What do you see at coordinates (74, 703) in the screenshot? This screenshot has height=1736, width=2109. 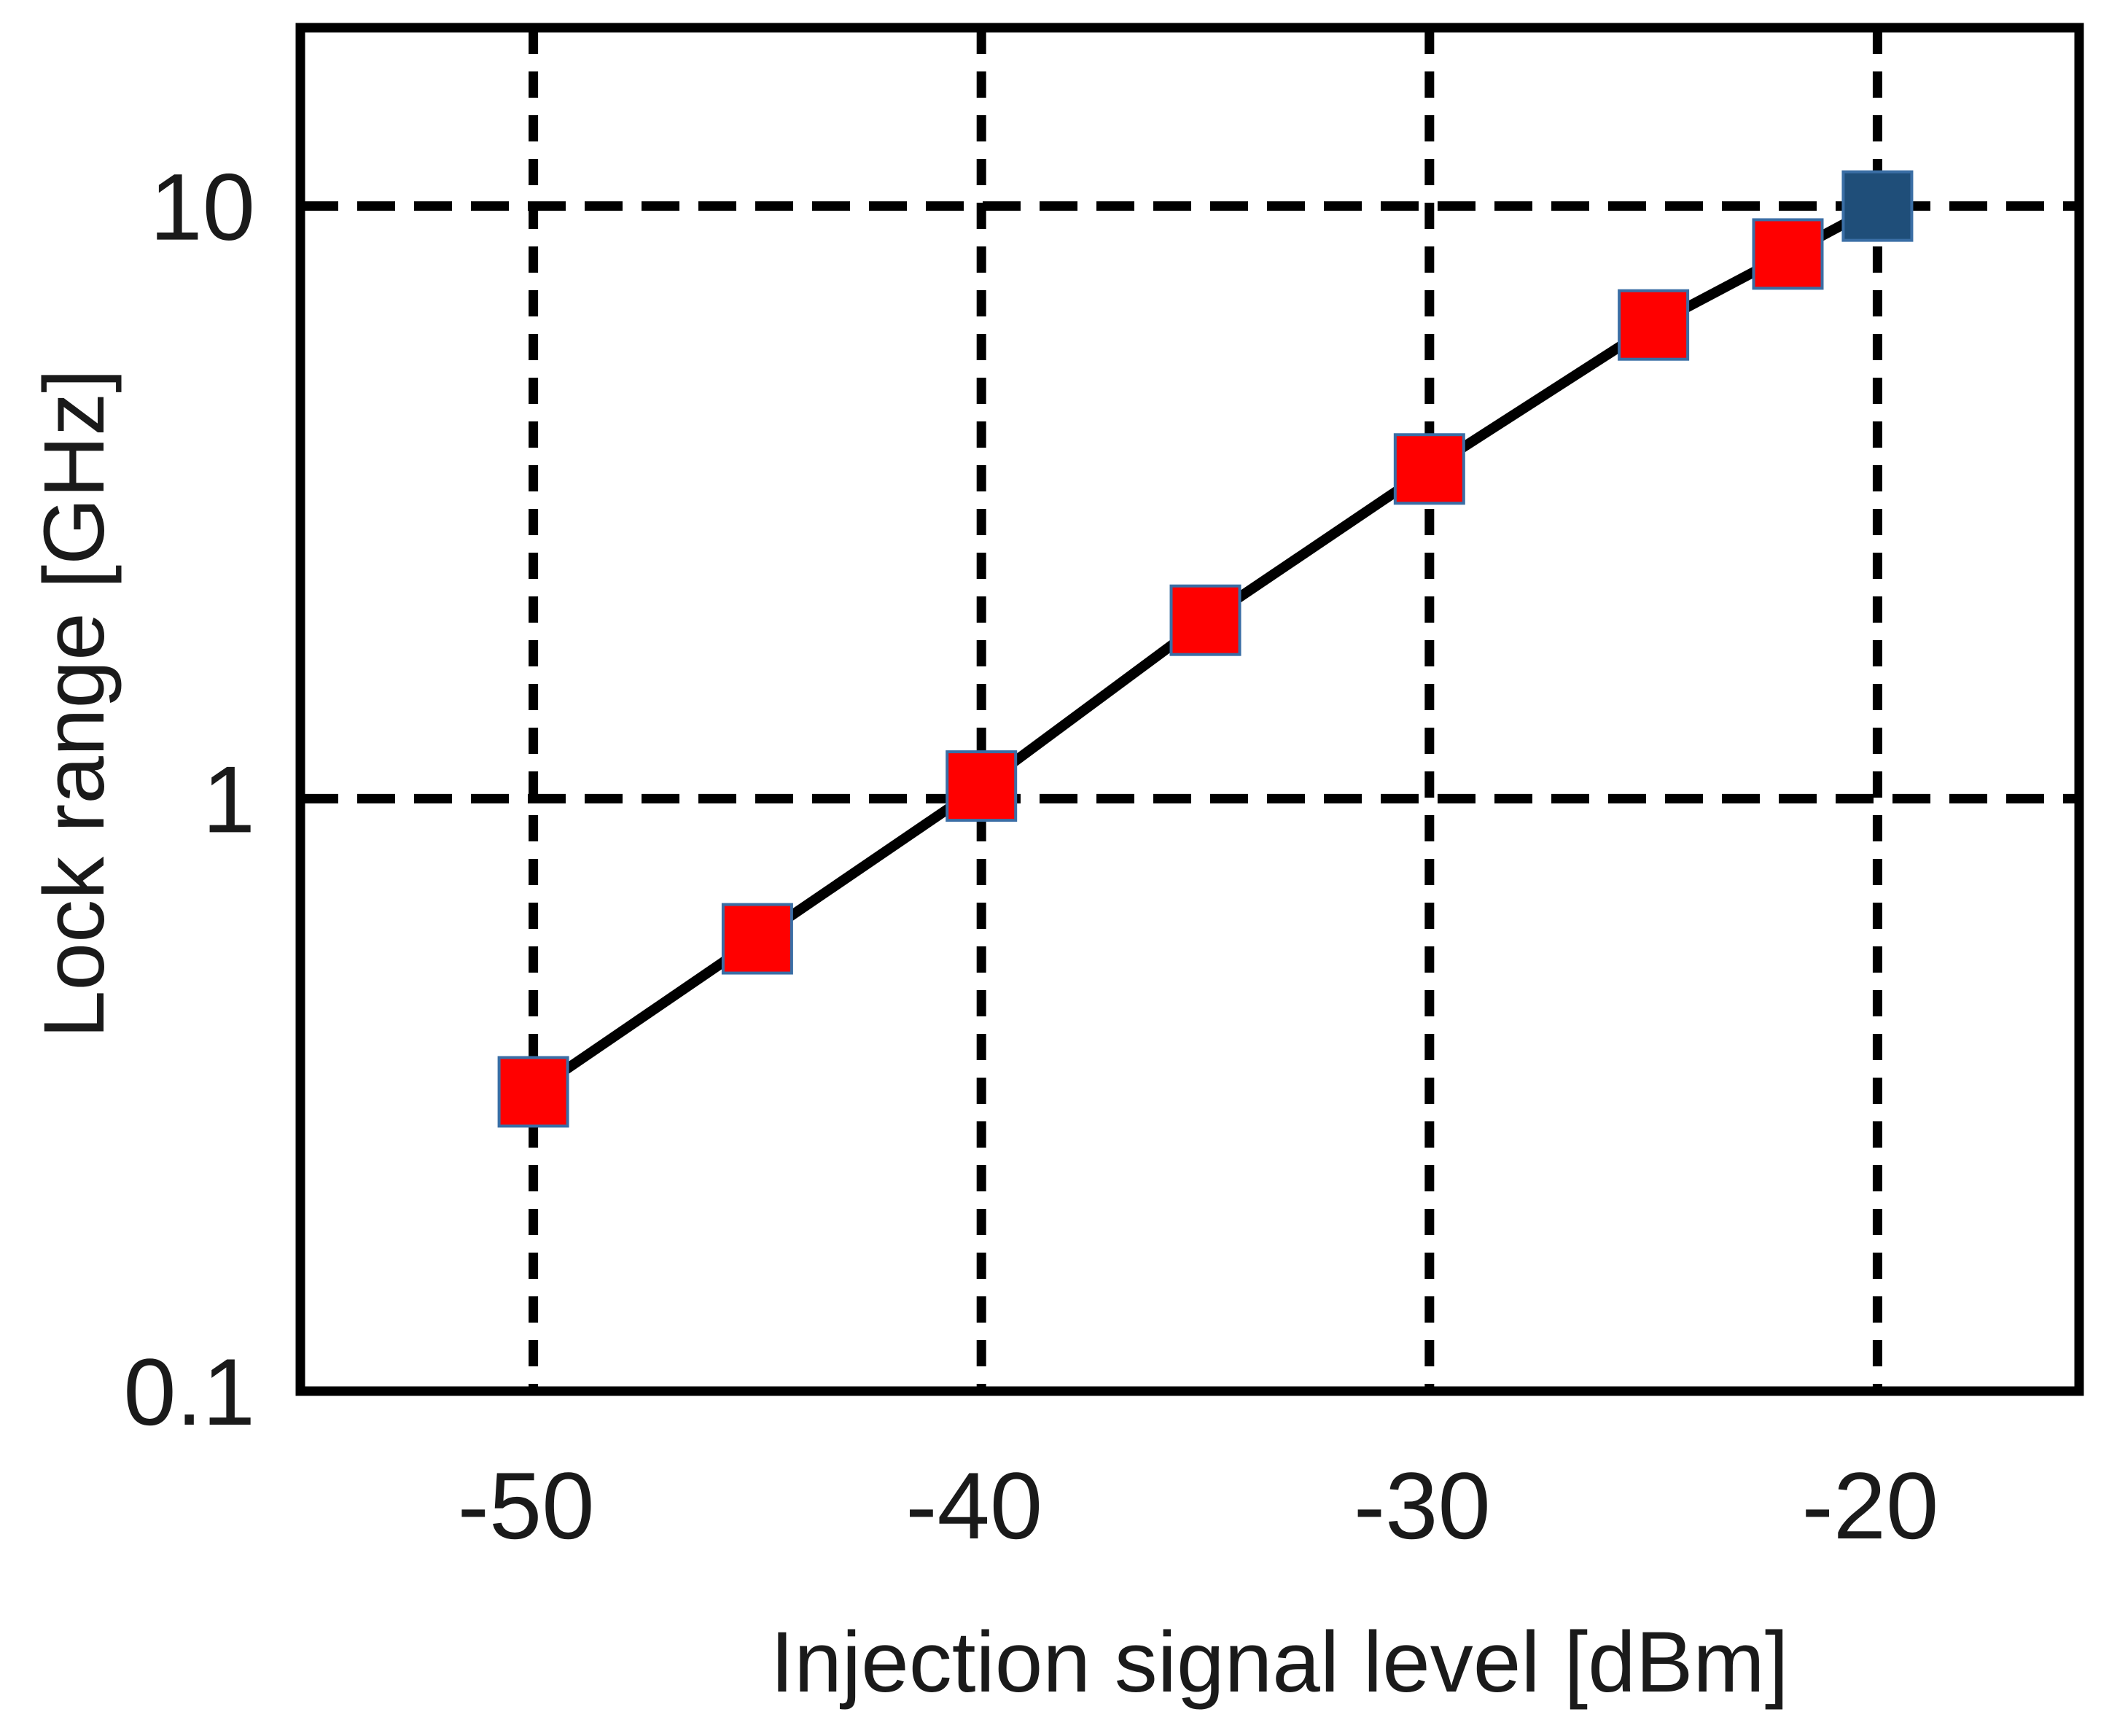 I see `y-axis-title: Lock range [GHz]` at bounding box center [74, 703].